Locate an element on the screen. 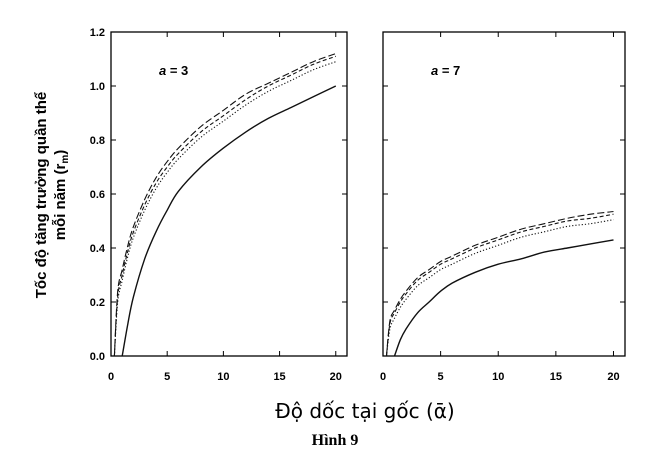  y-tick-label: 1.2 is located at coordinates (97, 33).